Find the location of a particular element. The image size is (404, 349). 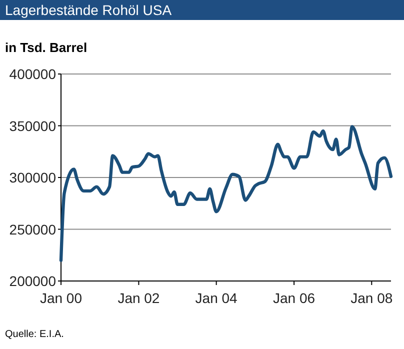

source-note: Quelle: E.I.A. is located at coordinates (34, 334).